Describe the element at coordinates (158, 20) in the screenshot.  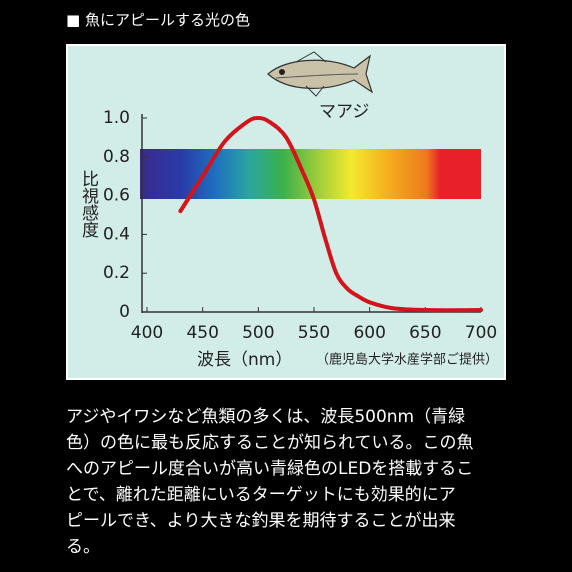
I see `section-title: ■ 魚にアピールする光の色` at that location.